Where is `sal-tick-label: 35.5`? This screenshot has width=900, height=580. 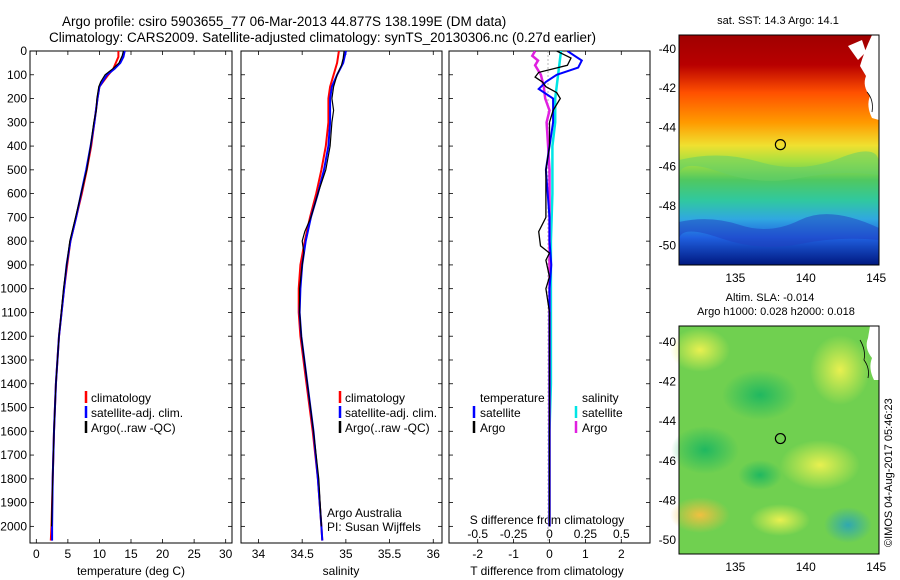 sal-tick-label: 35.5 is located at coordinates (390, 554).